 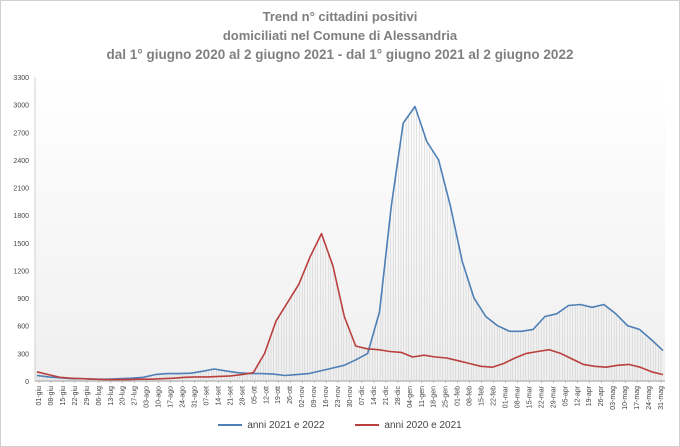 I want to click on x-tick-label: 24-ago, so click(x=183, y=397).